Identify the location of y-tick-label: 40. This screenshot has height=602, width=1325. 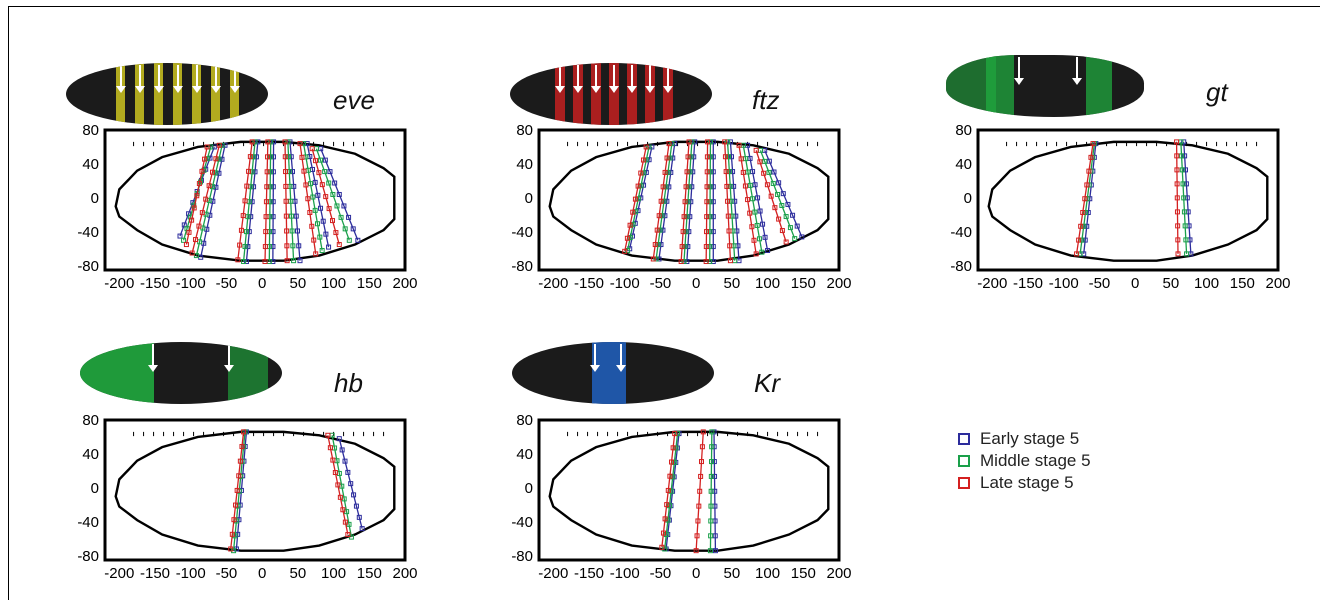
(524, 454).